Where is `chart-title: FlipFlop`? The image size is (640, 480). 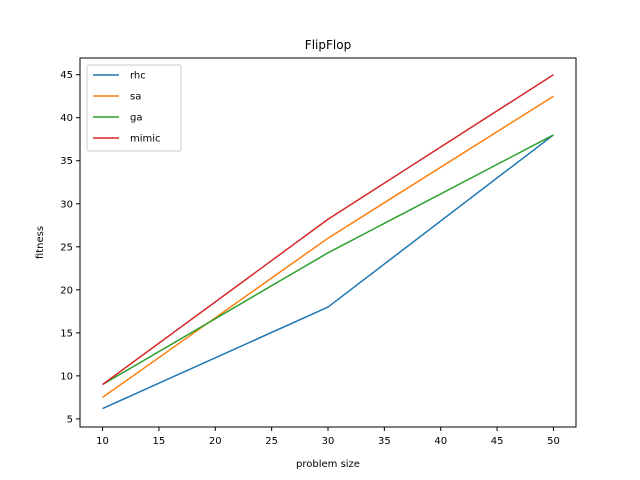 chart-title: FlipFlop is located at coordinates (328, 45).